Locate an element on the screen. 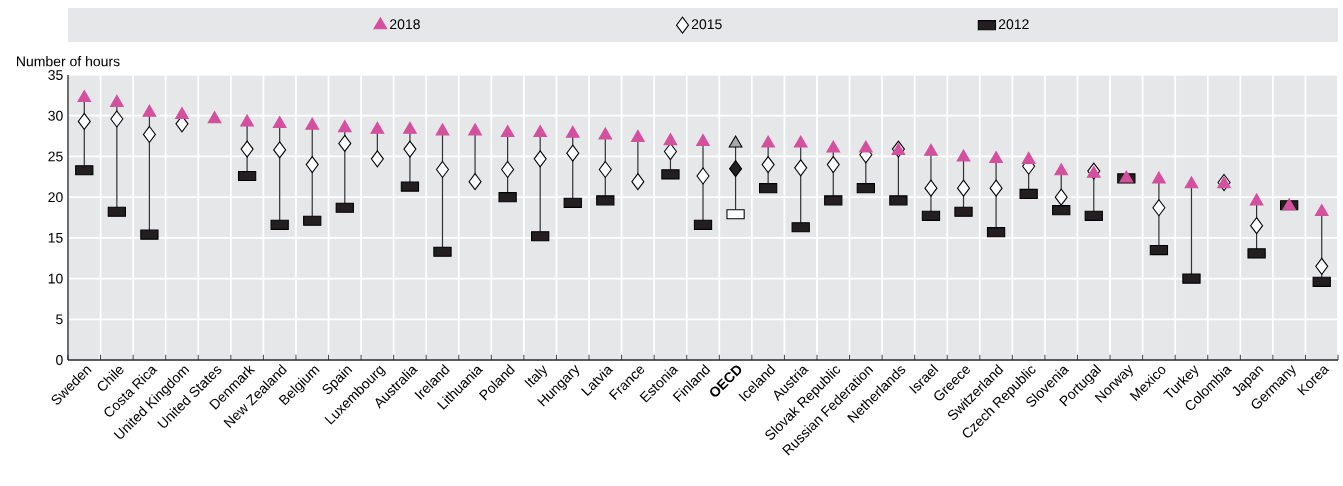 The width and height of the screenshot is (1343, 486). legend-label: 2015 is located at coordinates (706, 24).